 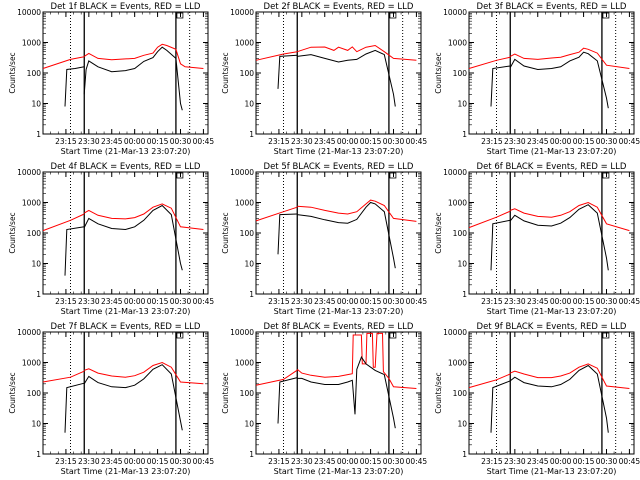 I want to click on panel-title: Det 5f BLACK = Events, RED = LLD, so click(x=339, y=167).